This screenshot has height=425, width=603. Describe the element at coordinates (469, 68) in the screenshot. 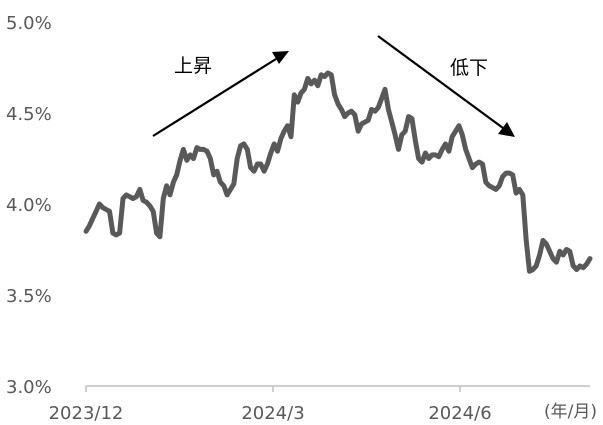

I see `annotation-fall-label: 低下` at that location.